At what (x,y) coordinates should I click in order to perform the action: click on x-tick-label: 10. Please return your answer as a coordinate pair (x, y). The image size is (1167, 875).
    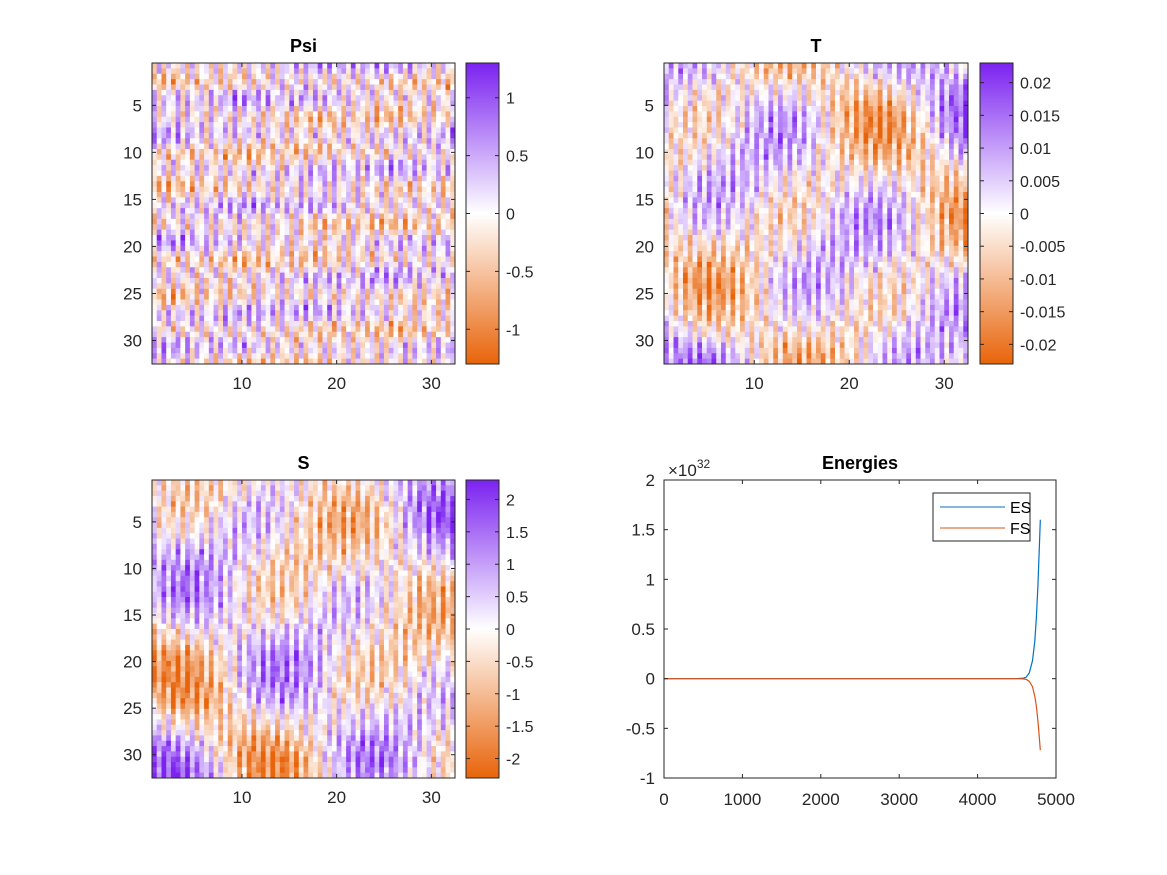
    Looking at the image, I should click on (241, 383).